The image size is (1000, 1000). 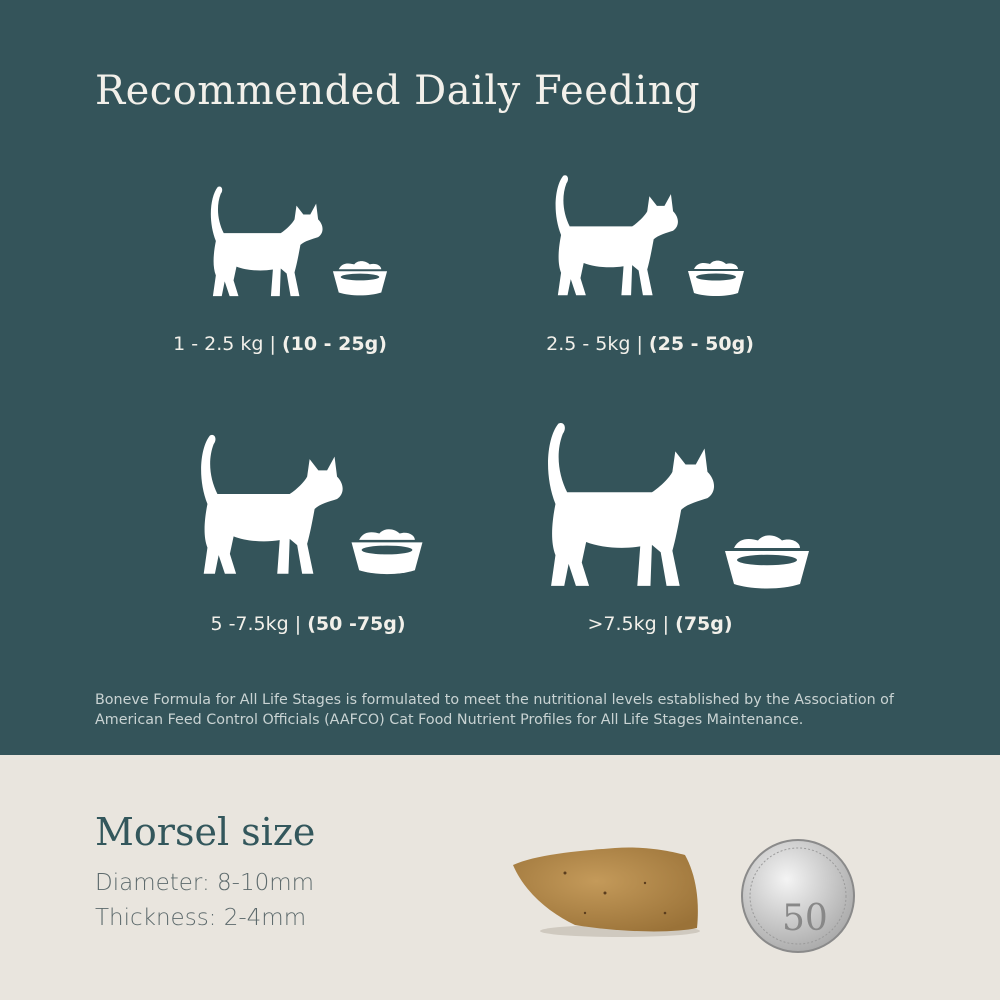 What do you see at coordinates (616, 235) in the screenshot?
I see `cat-medium-icon` at bounding box center [616, 235].